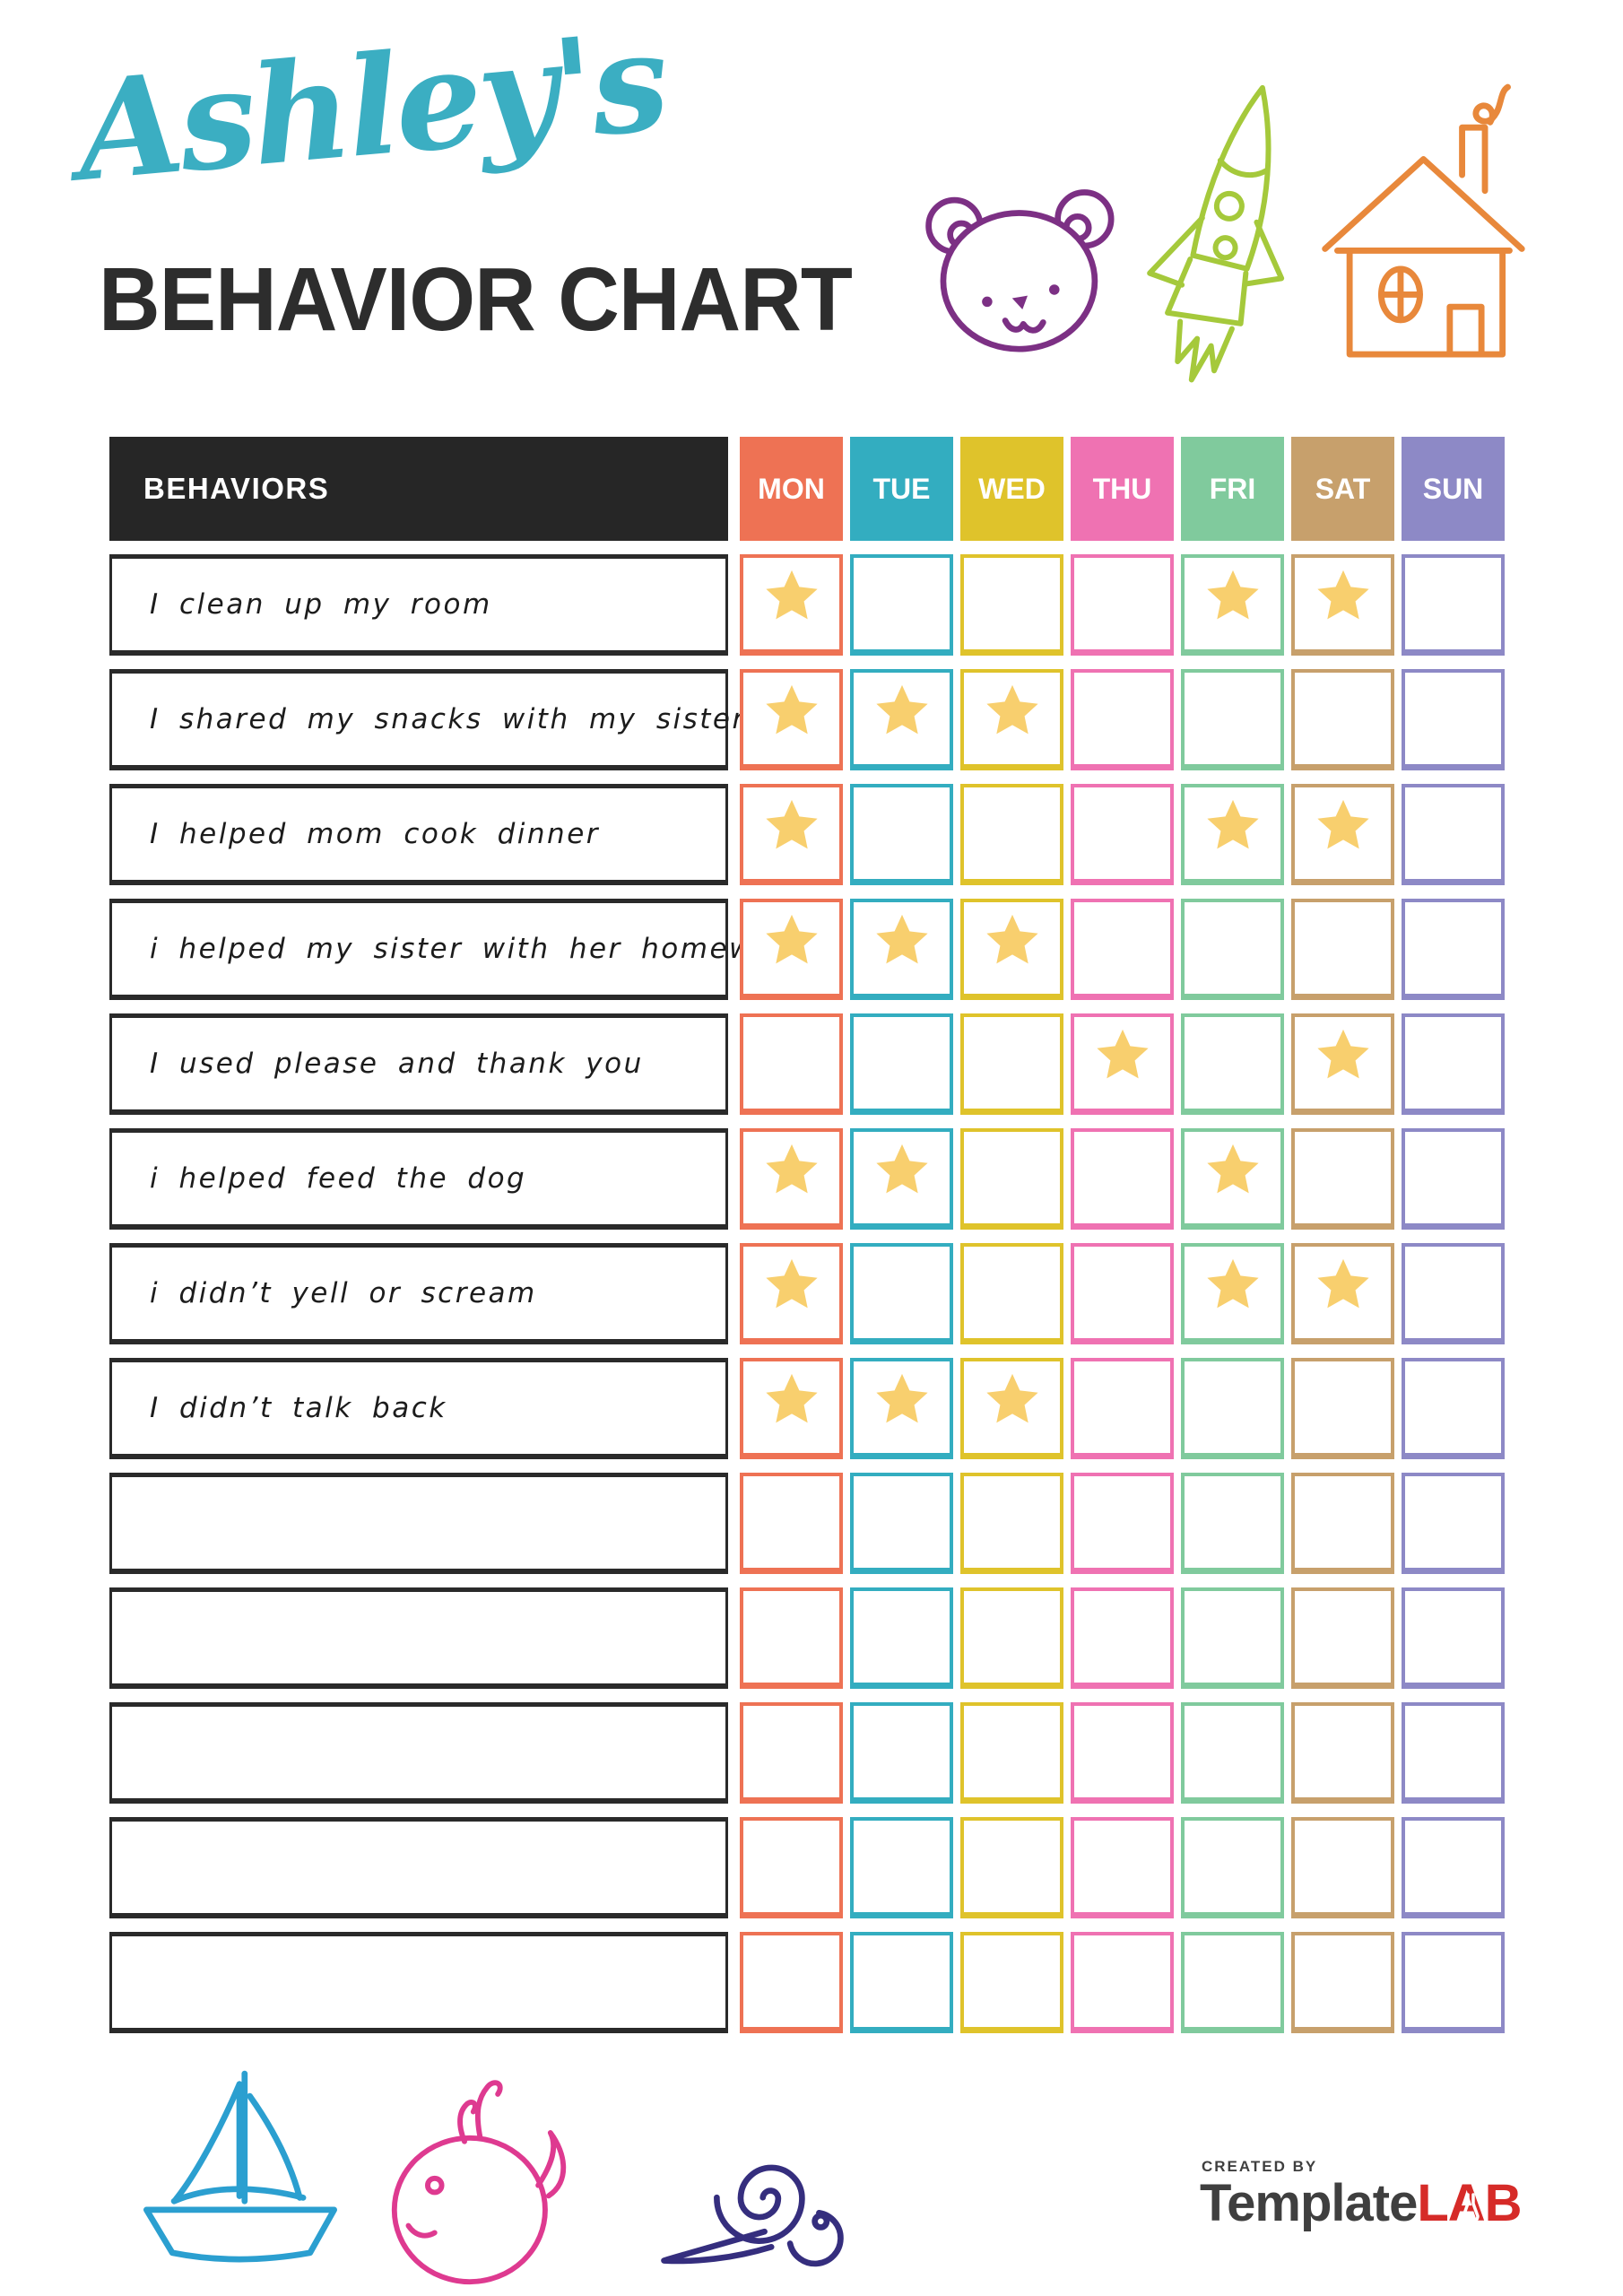 Image resolution: width=1623 pixels, height=2296 pixels. Describe the element at coordinates (1012, 1867) in the screenshot. I see `cell-r12-wed` at that location.